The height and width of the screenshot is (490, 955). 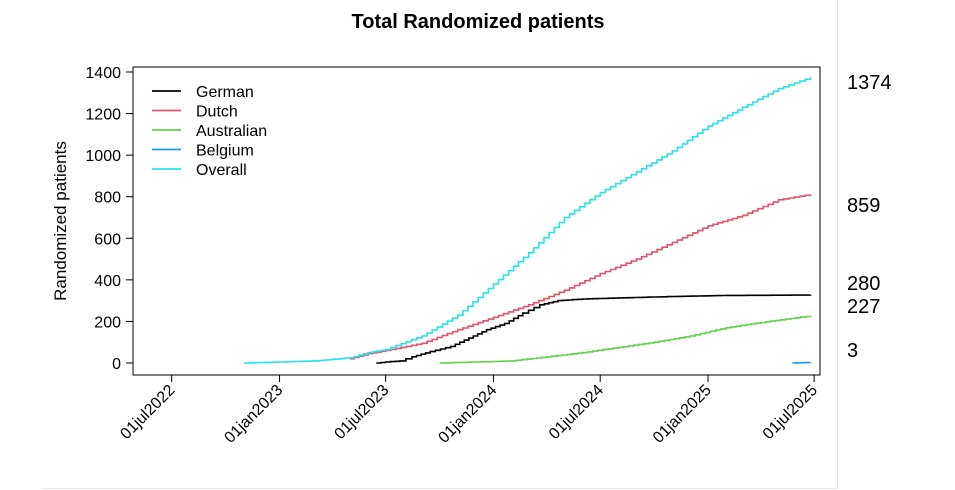 I want to click on chart-title: Total Randomized patients, so click(x=478, y=22).